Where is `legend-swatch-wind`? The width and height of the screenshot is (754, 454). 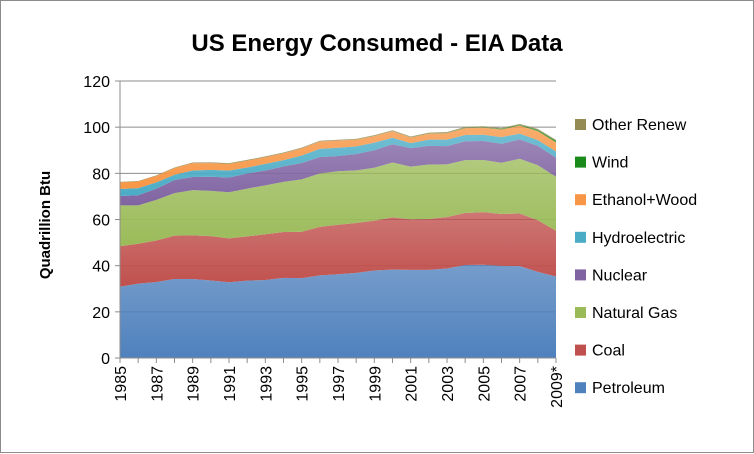 legend-swatch-wind is located at coordinates (580, 162).